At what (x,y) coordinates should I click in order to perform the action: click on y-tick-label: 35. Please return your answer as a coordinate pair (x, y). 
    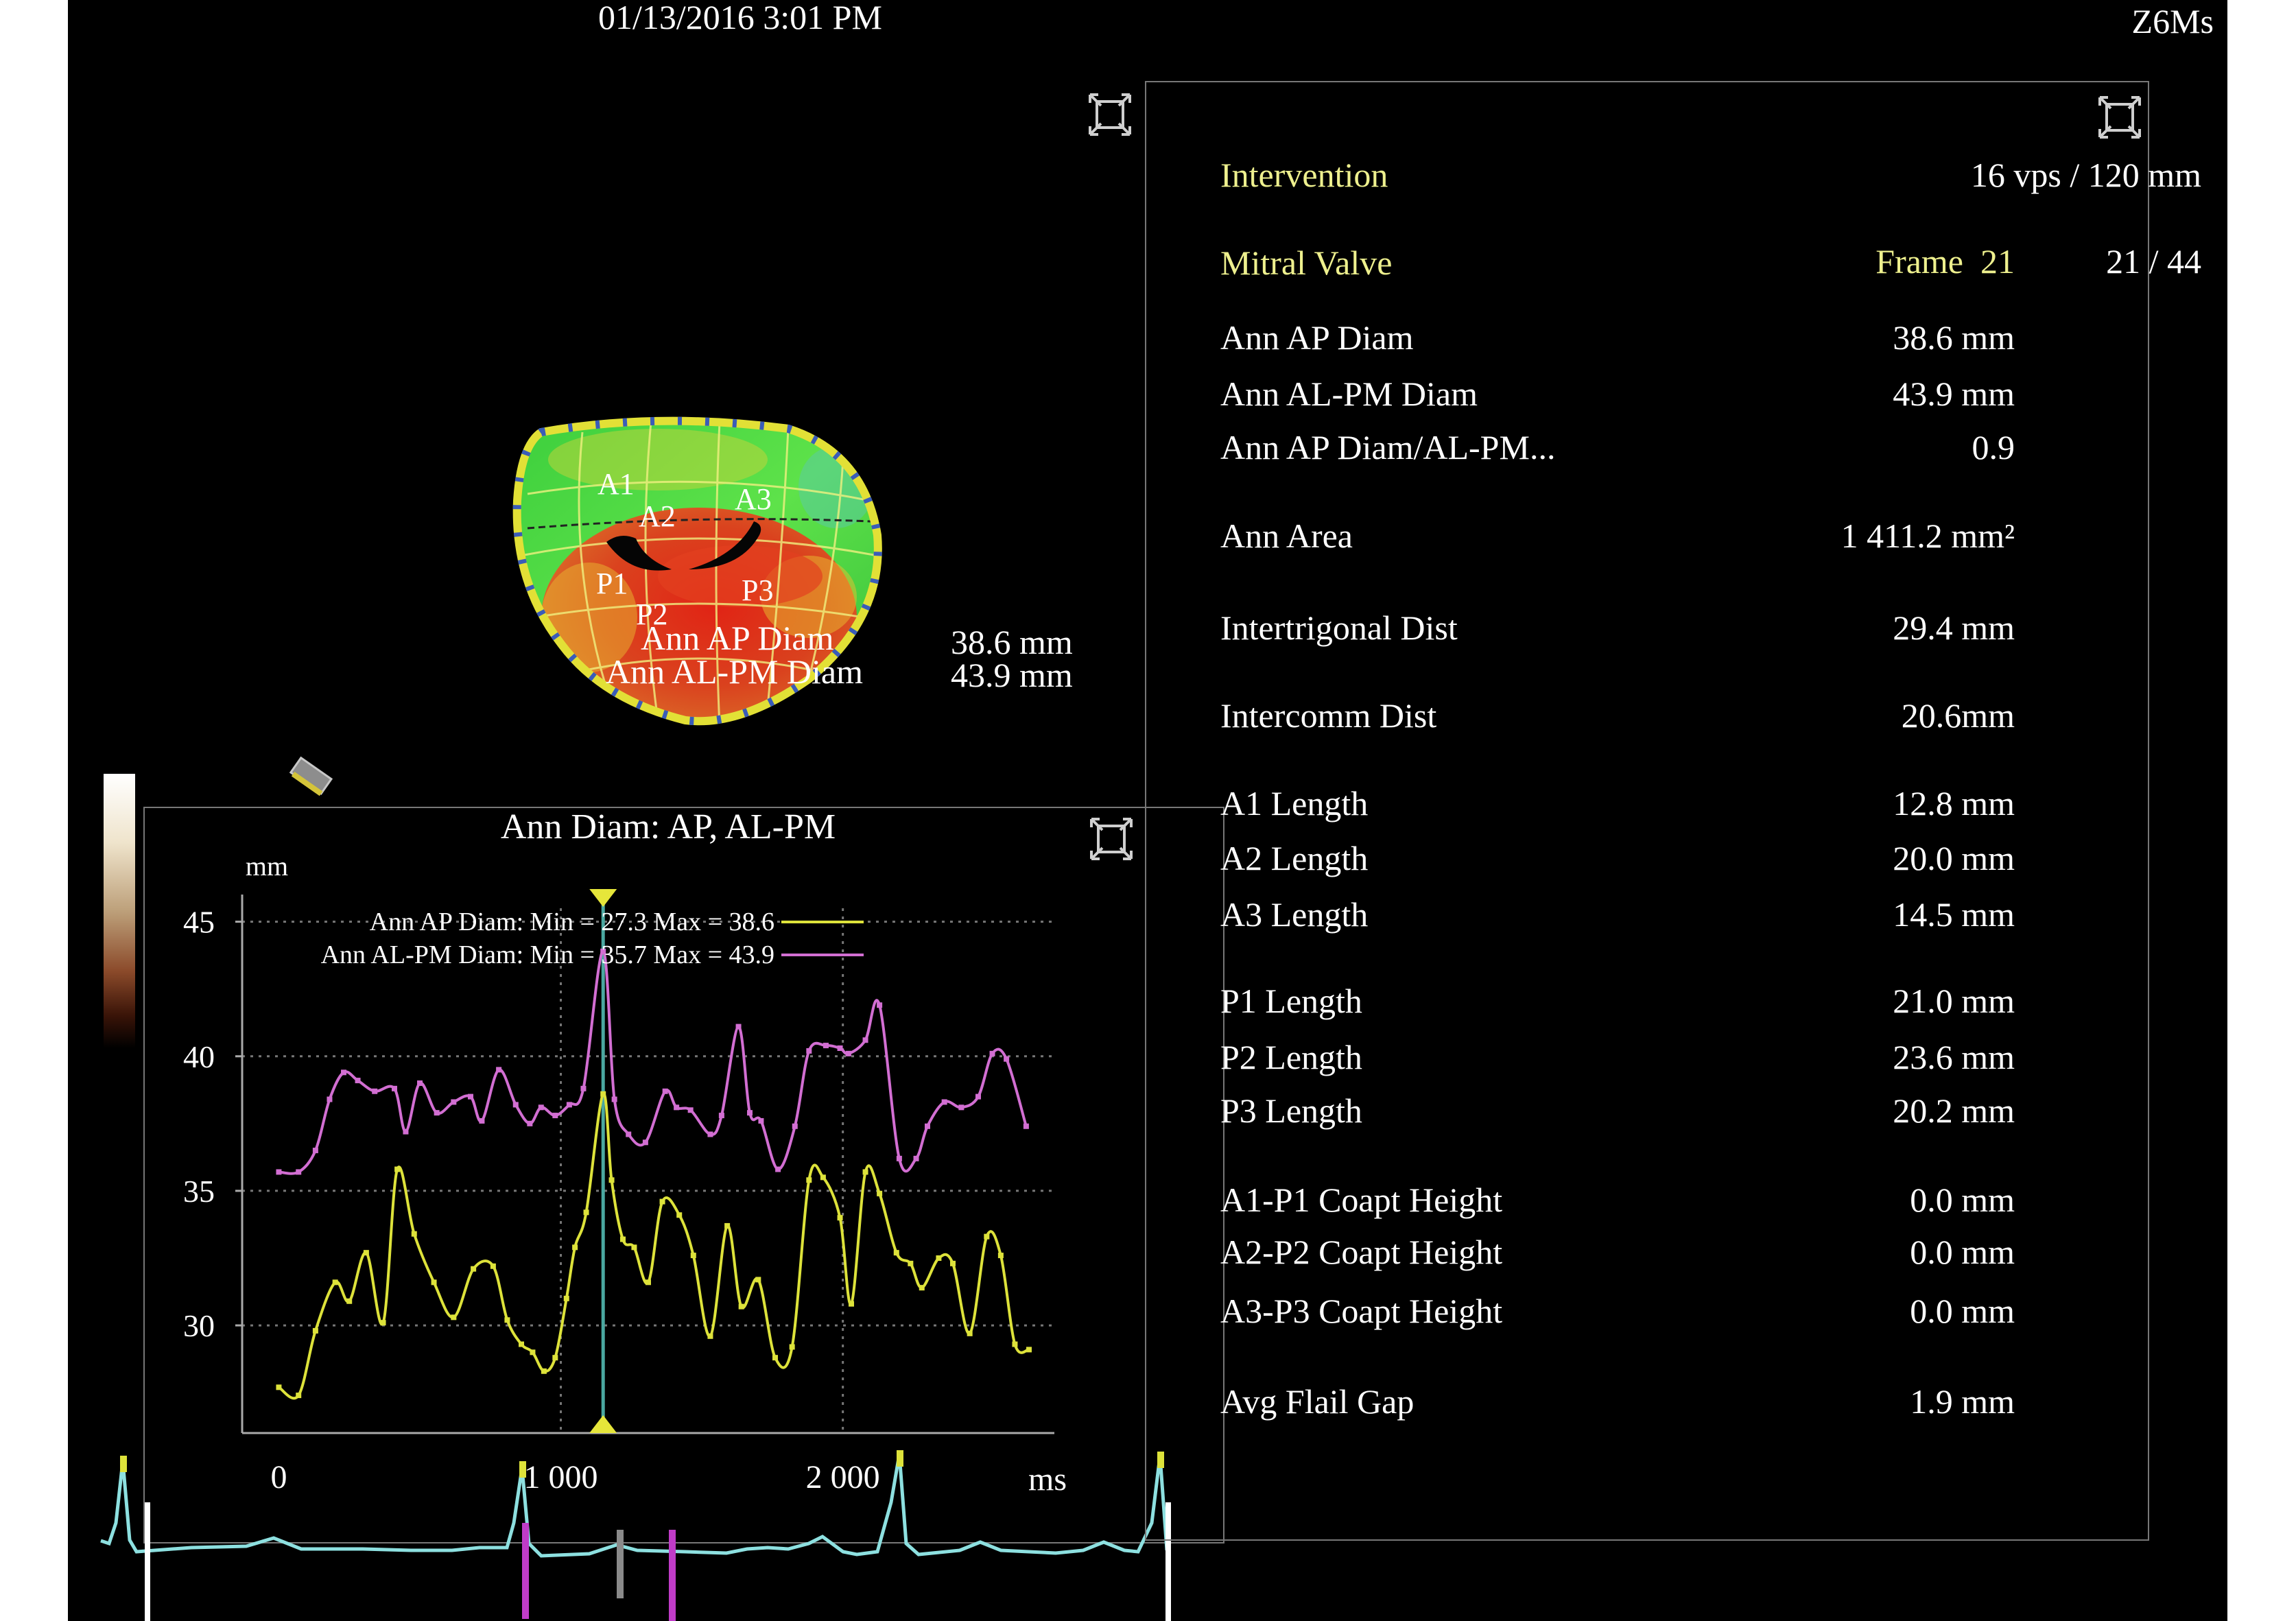
    Looking at the image, I should click on (199, 1191).